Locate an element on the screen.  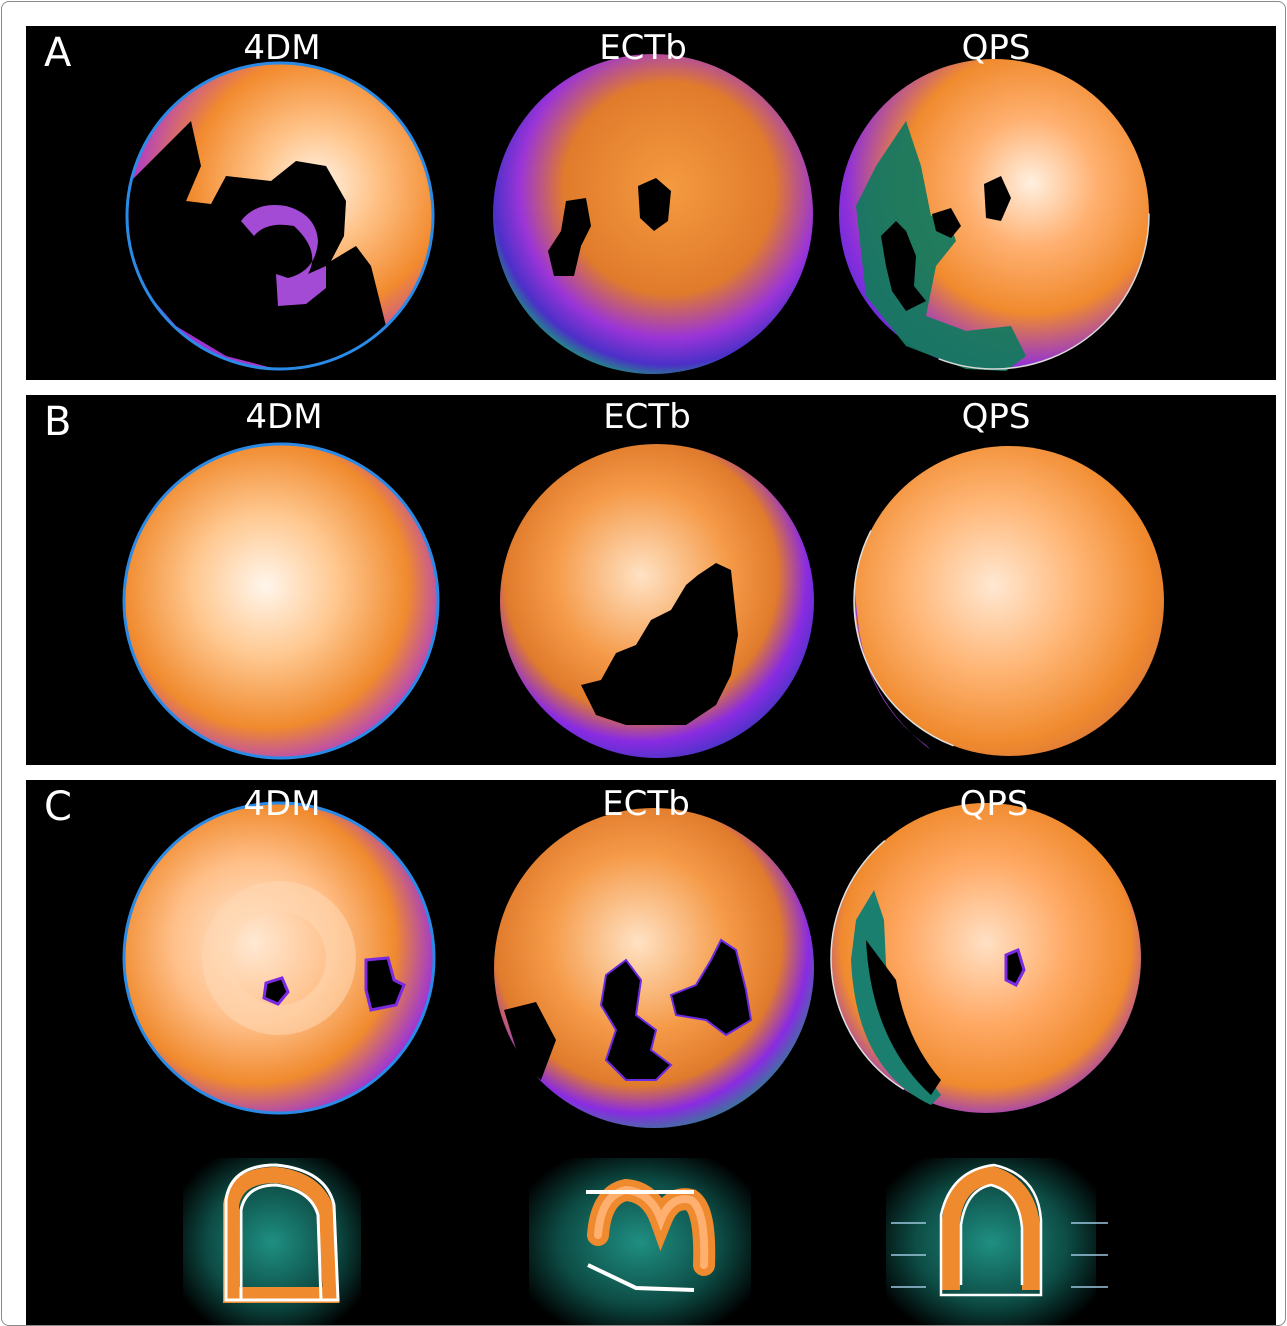
panel-a-letter: A is located at coordinates (58, 53).